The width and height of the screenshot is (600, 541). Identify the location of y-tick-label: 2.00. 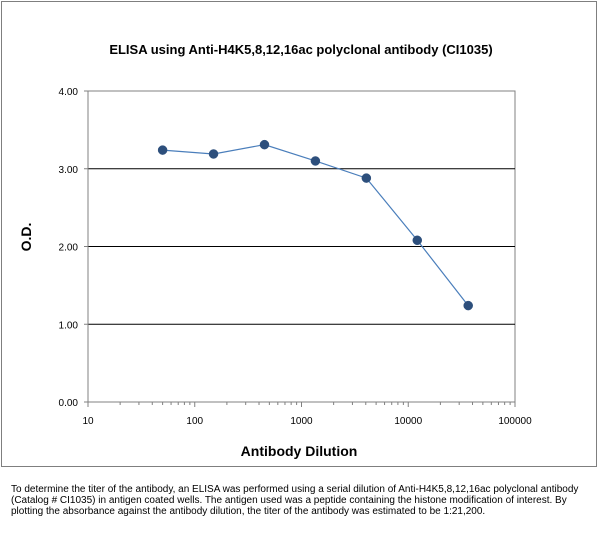
(69, 248).